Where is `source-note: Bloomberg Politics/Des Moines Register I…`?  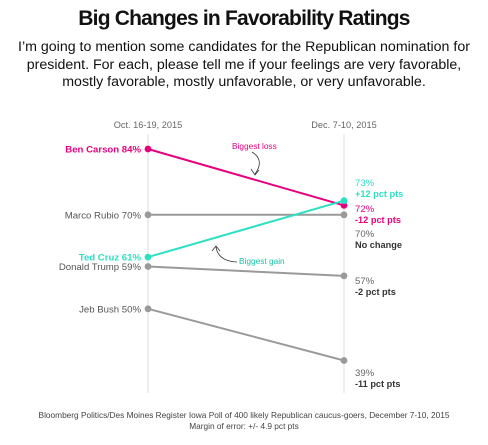 source-note: Bloomberg Politics/Des Moines Register I… is located at coordinates (244, 415).